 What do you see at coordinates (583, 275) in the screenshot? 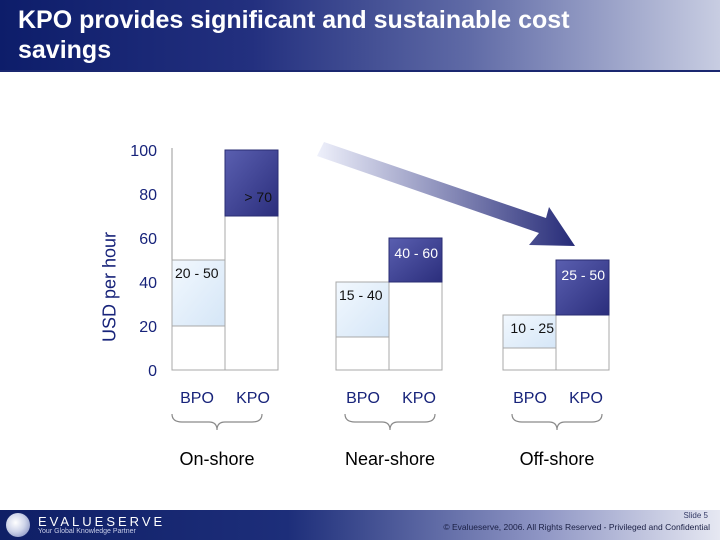
I see `data-label: 25 - 50` at bounding box center [583, 275].